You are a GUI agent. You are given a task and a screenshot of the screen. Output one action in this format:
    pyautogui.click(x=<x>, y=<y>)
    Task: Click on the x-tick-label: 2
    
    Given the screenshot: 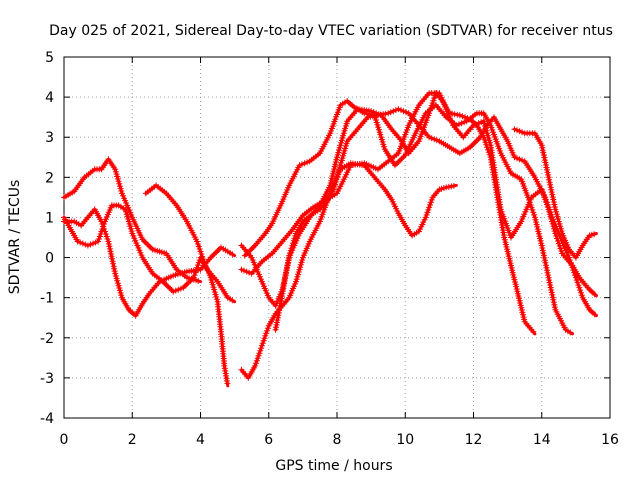 What is the action you would take?
    pyautogui.click(x=132, y=440)
    